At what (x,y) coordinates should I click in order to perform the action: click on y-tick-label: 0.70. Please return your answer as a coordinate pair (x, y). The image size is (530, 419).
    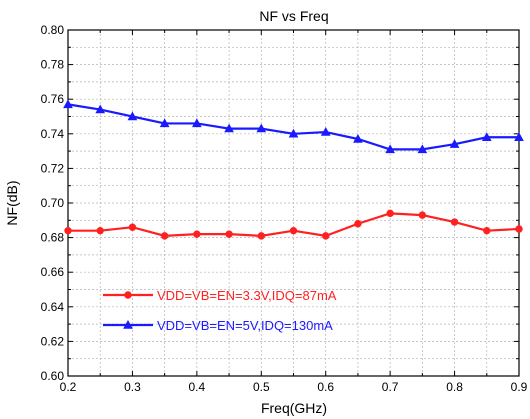
    Looking at the image, I should click on (53, 203).